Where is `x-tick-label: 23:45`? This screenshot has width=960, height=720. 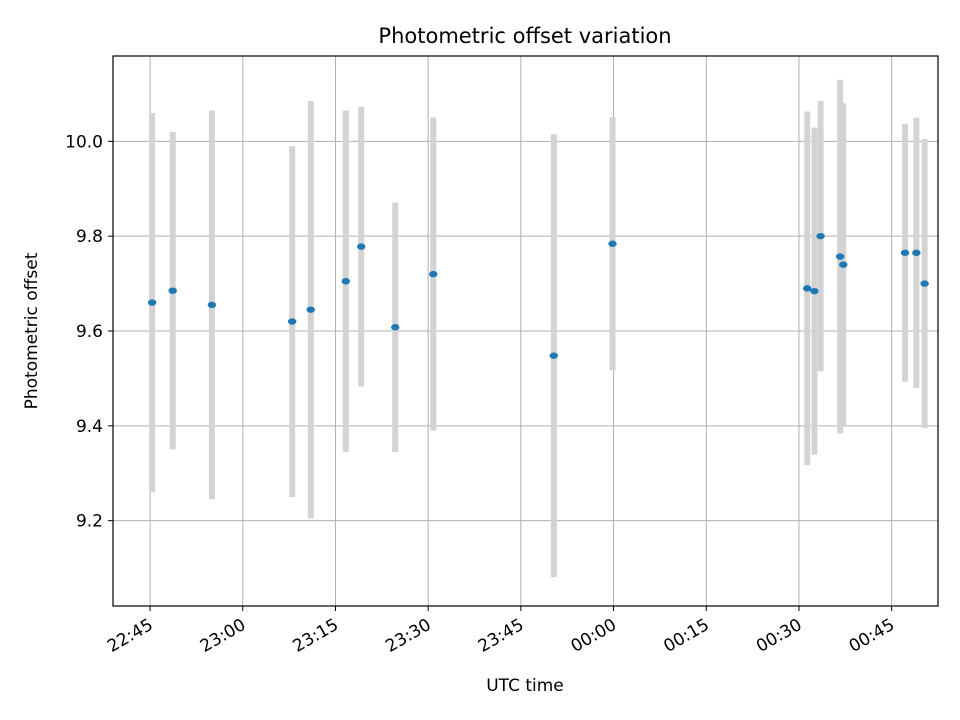
x-tick-label: 23:45 is located at coordinates (501, 636).